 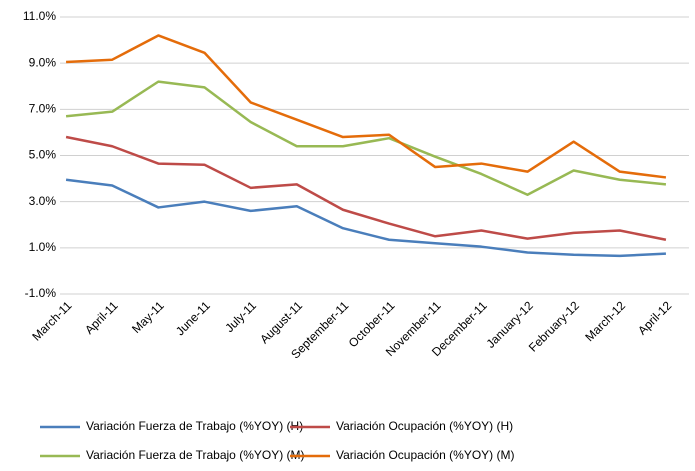 What do you see at coordinates (424, 426) in the screenshot?
I see `legend-label: Variación Ocupación (%YOY) (H)` at bounding box center [424, 426].